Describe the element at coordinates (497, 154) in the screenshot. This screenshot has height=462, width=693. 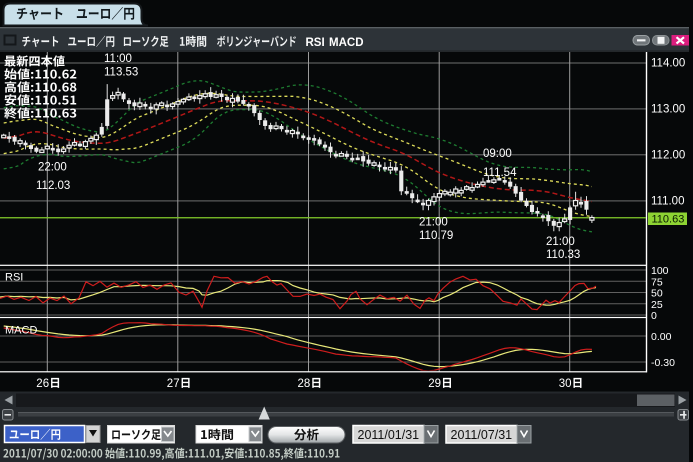
I see `svg-text: 09:00` at that location.